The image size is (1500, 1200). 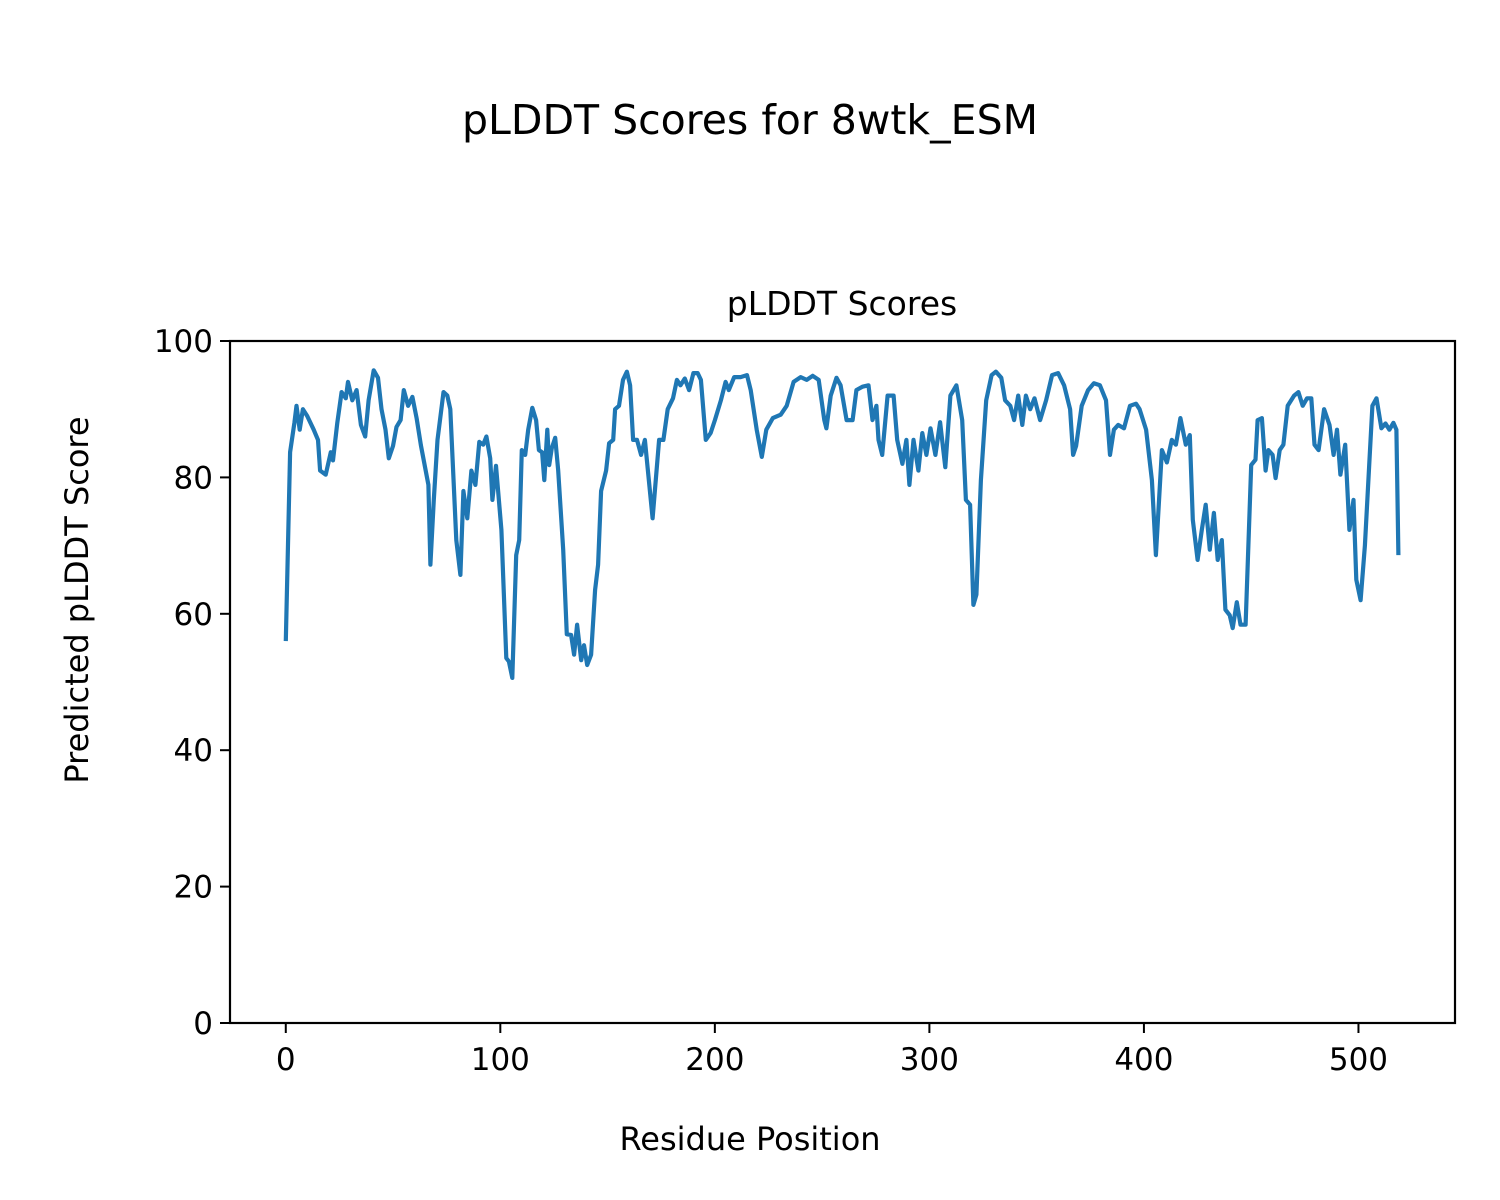 I want to click on x-axis-label: Residue Position, so click(x=749, y=1139).